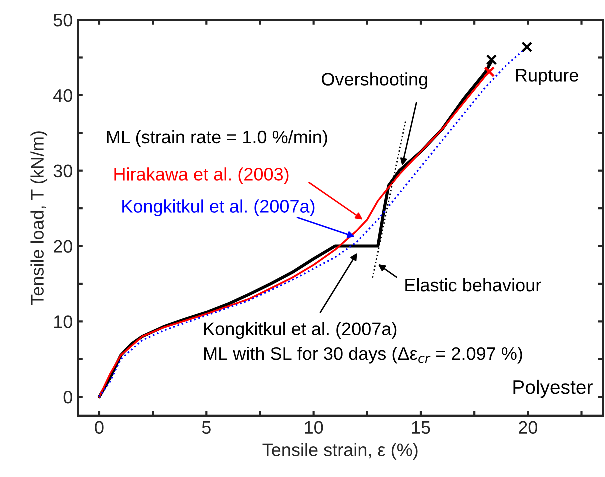 This screenshot has width=605, height=477. What do you see at coordinates (63, 95) in the screenshot?
I see `y-tick-label: 40` at bounding box center [63, 95].